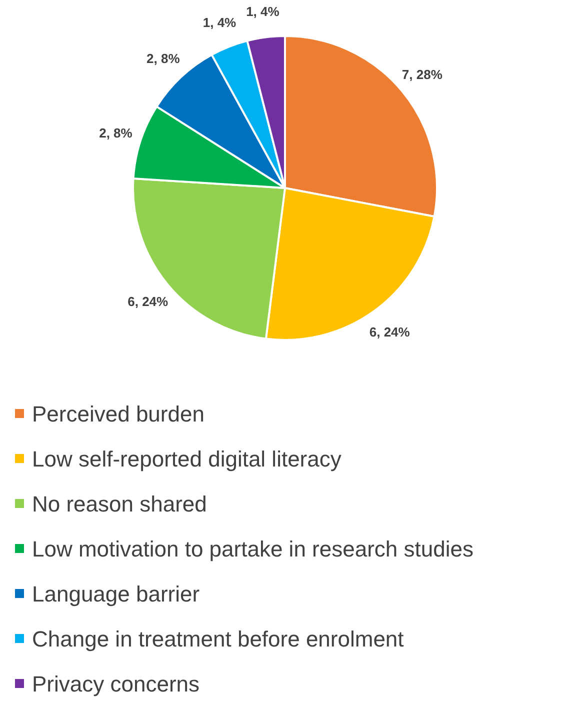  Describe the element at coordinates (118, 414) in the screenshot. I see `legend-label: Perceived burden` at that location.